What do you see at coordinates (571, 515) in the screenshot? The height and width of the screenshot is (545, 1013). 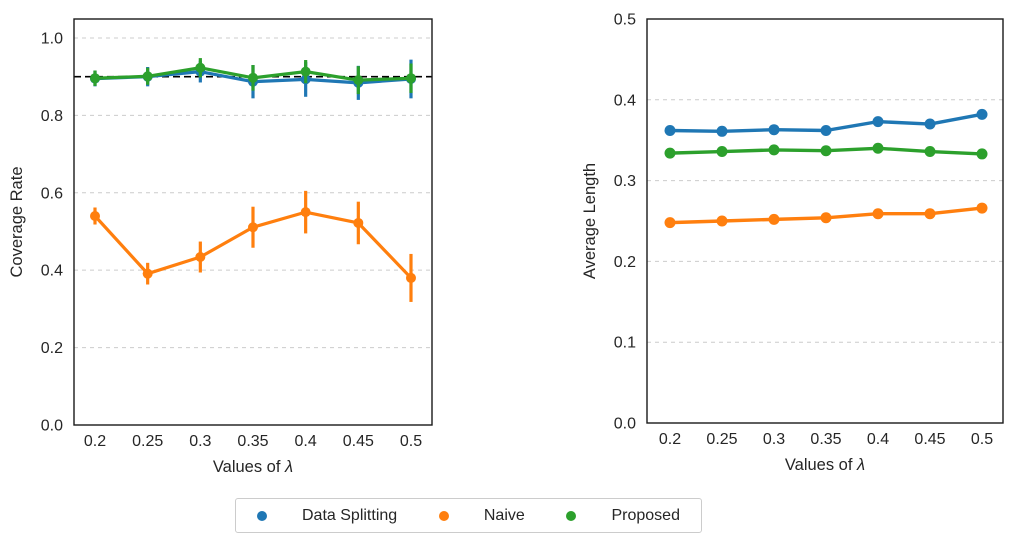 I see `proposed-marker-icon` at bounding box center [571, 515].